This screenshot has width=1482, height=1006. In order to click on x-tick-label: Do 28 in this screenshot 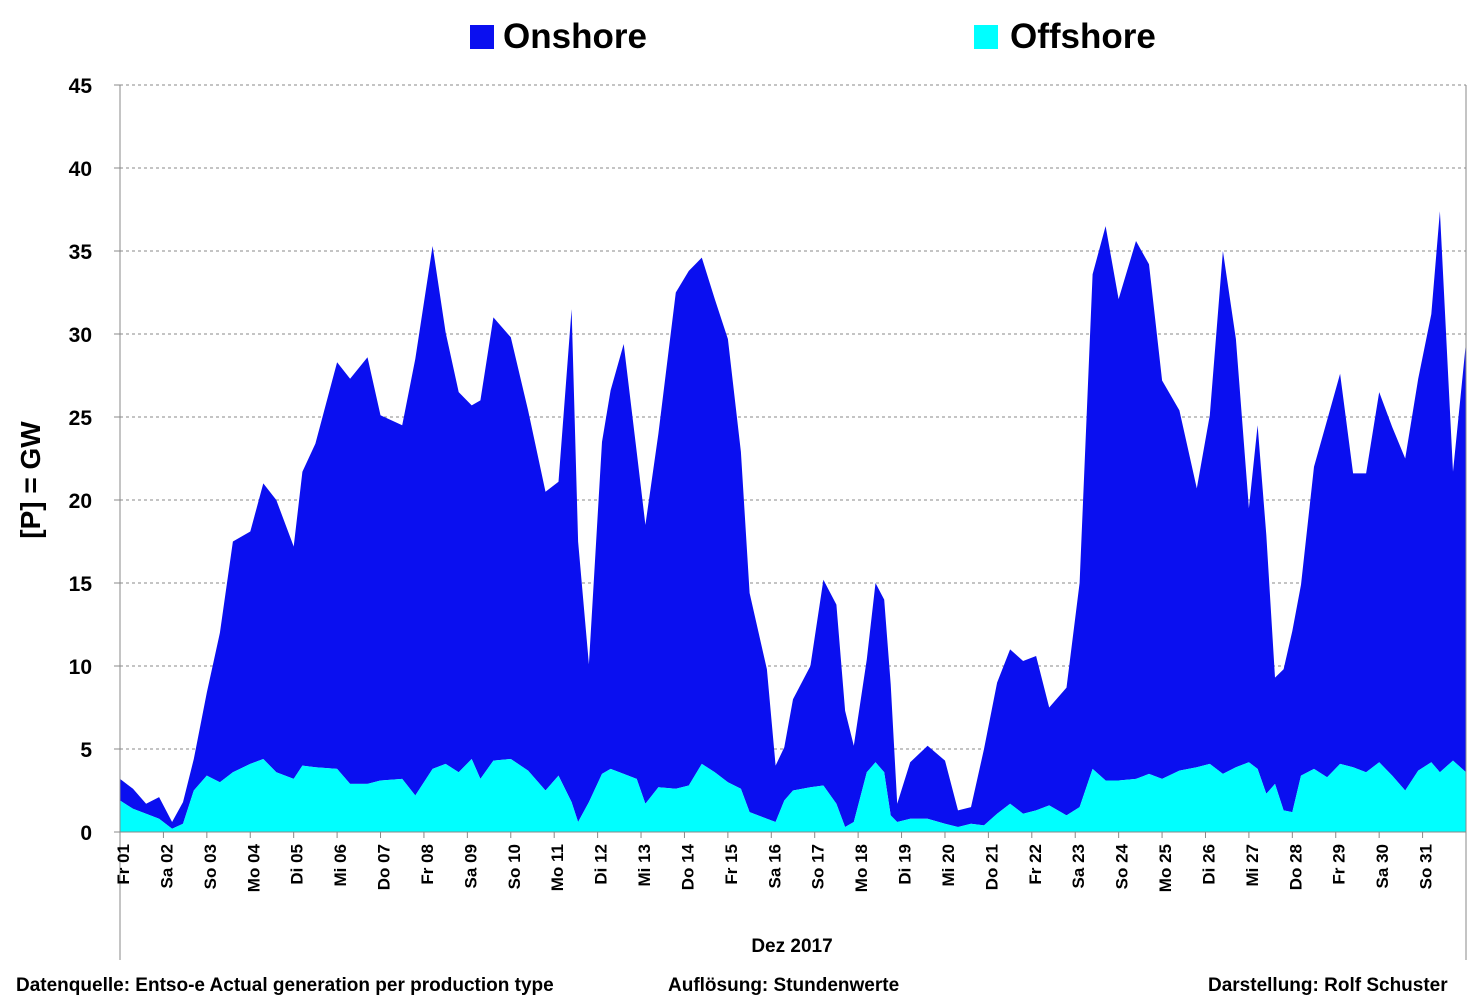, I will do `click(1295, 867)`.